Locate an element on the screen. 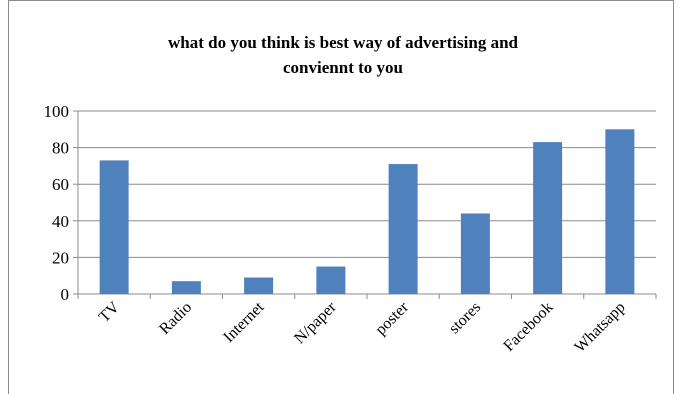  y-tick-label: 80 is located at coordinates (60, 148).